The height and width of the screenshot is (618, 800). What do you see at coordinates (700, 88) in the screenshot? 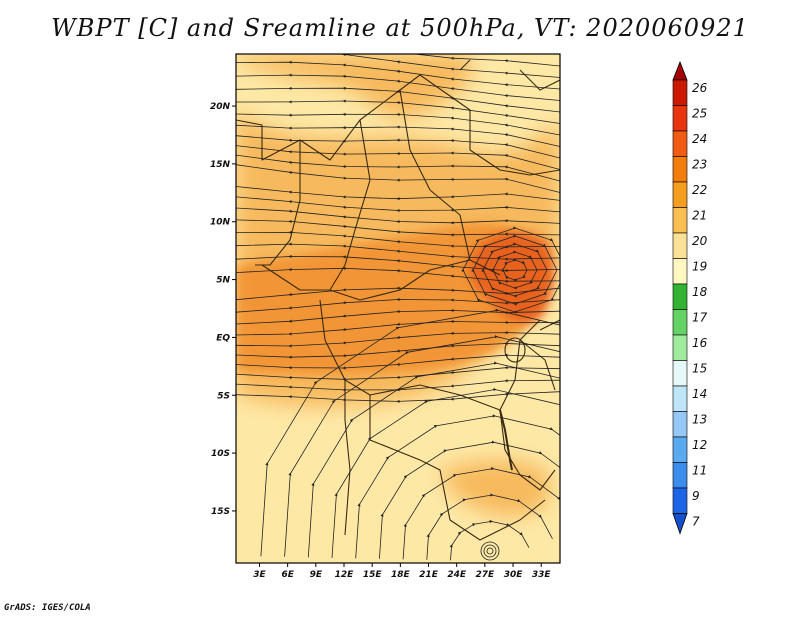
I see `colorbar-label: 26` at bounding box center [700, 88].